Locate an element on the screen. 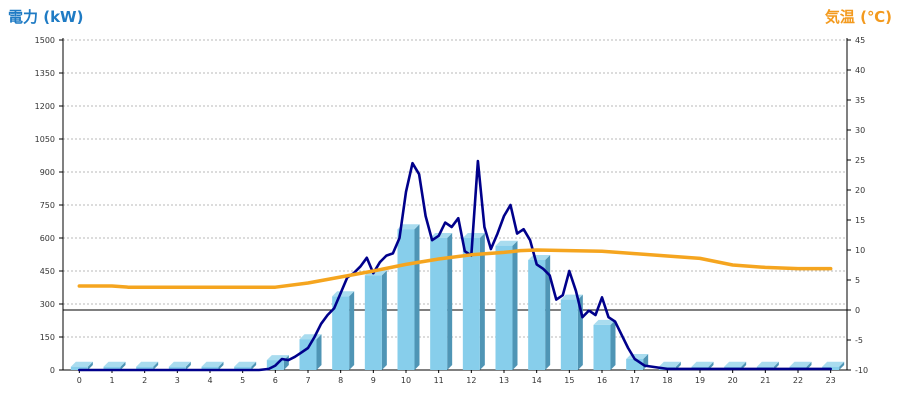 The image size is (900, 400). right-tick-label: 5 is located at coordinates (857, 280).